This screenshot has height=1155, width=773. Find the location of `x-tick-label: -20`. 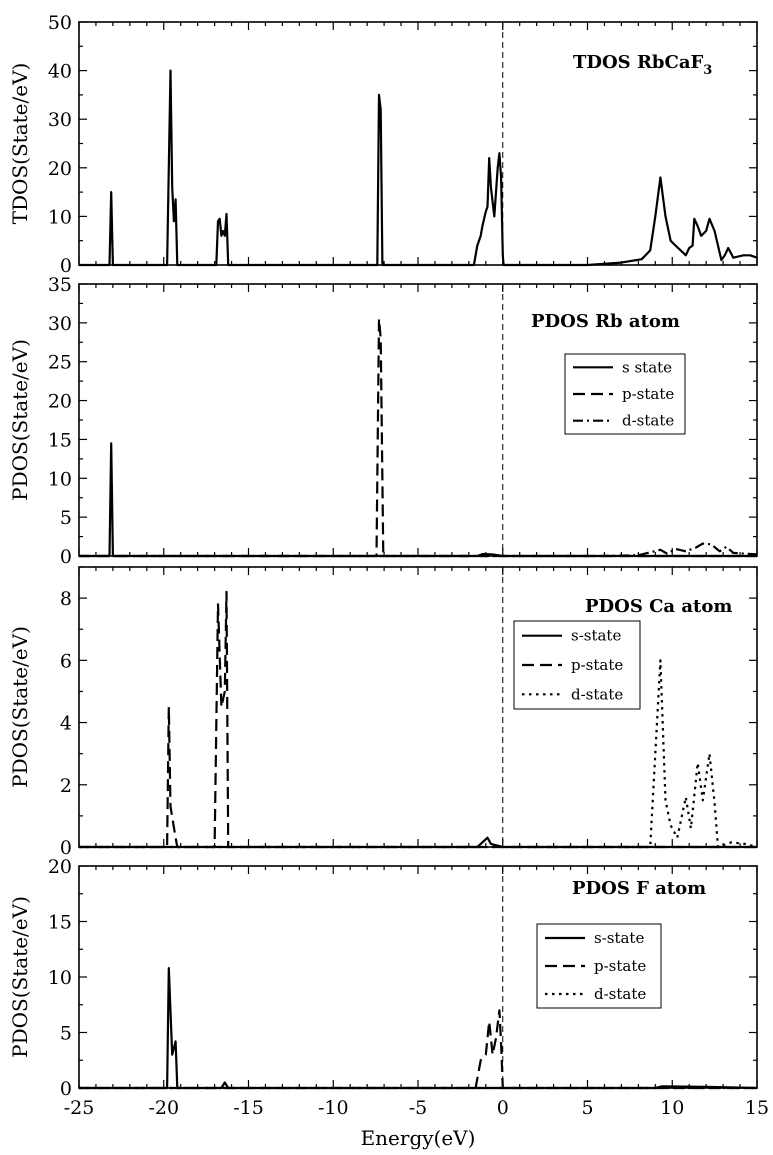

x-tick-label: -20 is located at coordinates (163, 1108).